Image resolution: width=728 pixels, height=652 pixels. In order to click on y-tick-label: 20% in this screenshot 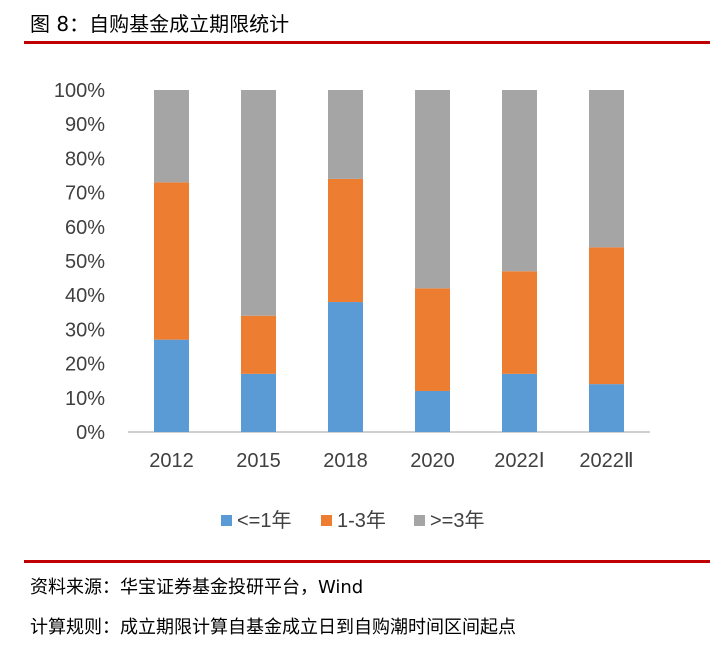, I will do `click(85, 365)`.